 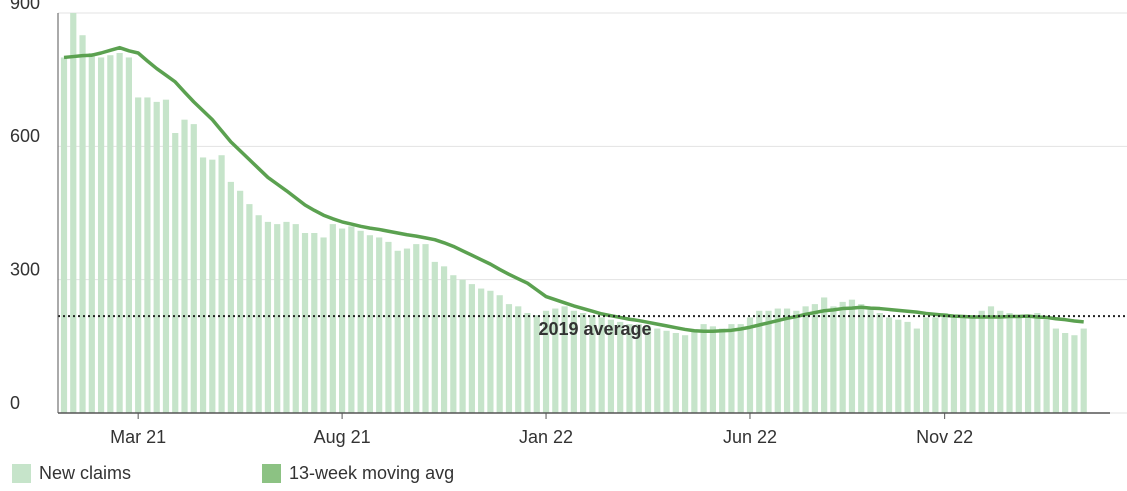 What do you see at coordinates (15, 403) in the screenshot?
I see `y-tick-label: 0` at bounding box center [15, 403].